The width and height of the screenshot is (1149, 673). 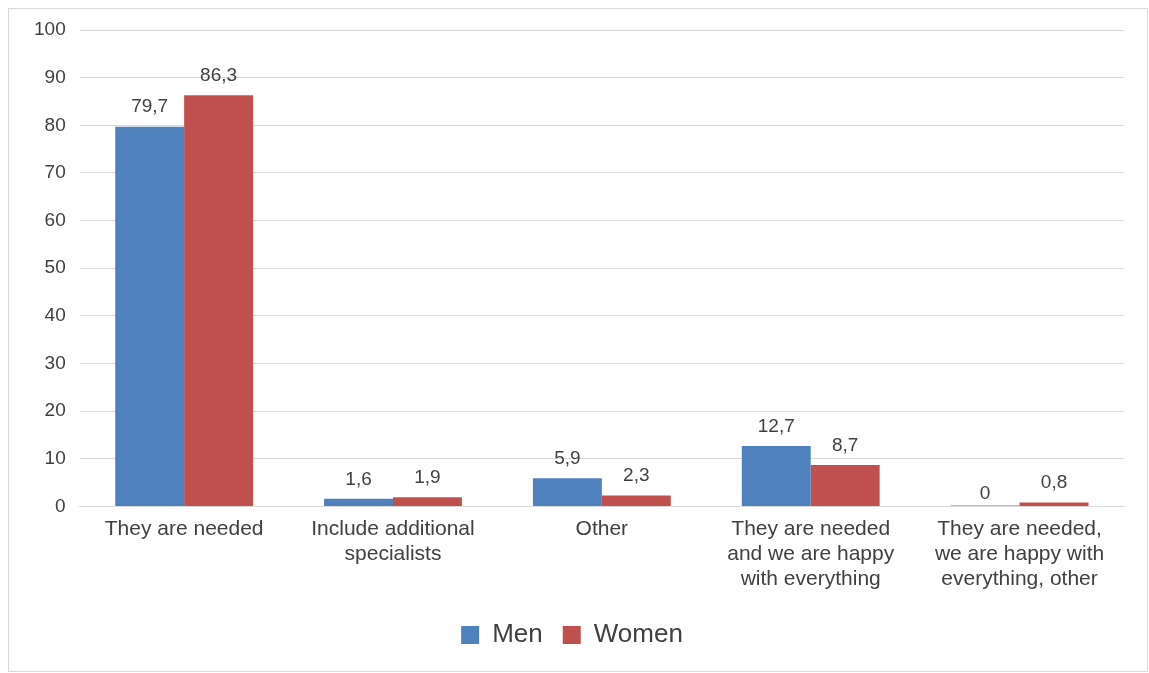 What do you see at coordinates (55, 124) in the screenshot?
I see `y-tick-label: 80` at bounding box center [55, 124].